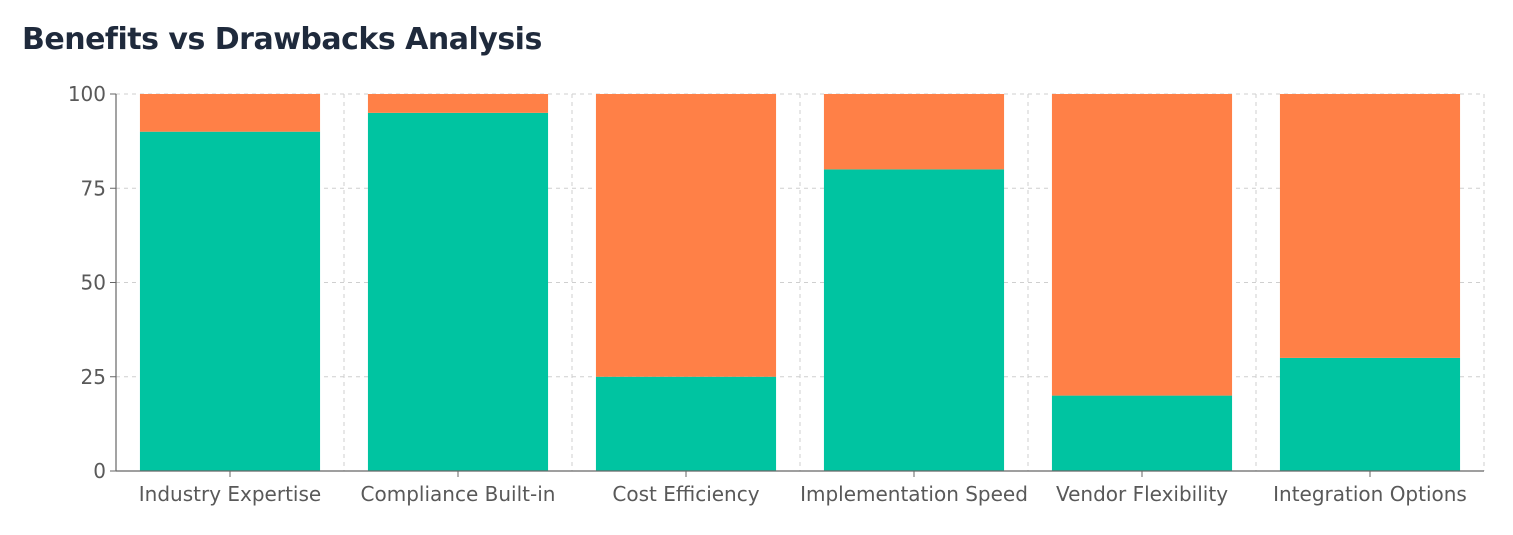 Image resolution: width=1513 pixels, height=535 pixels. I want to click on y-tick-label: 25, so click(93, 377).